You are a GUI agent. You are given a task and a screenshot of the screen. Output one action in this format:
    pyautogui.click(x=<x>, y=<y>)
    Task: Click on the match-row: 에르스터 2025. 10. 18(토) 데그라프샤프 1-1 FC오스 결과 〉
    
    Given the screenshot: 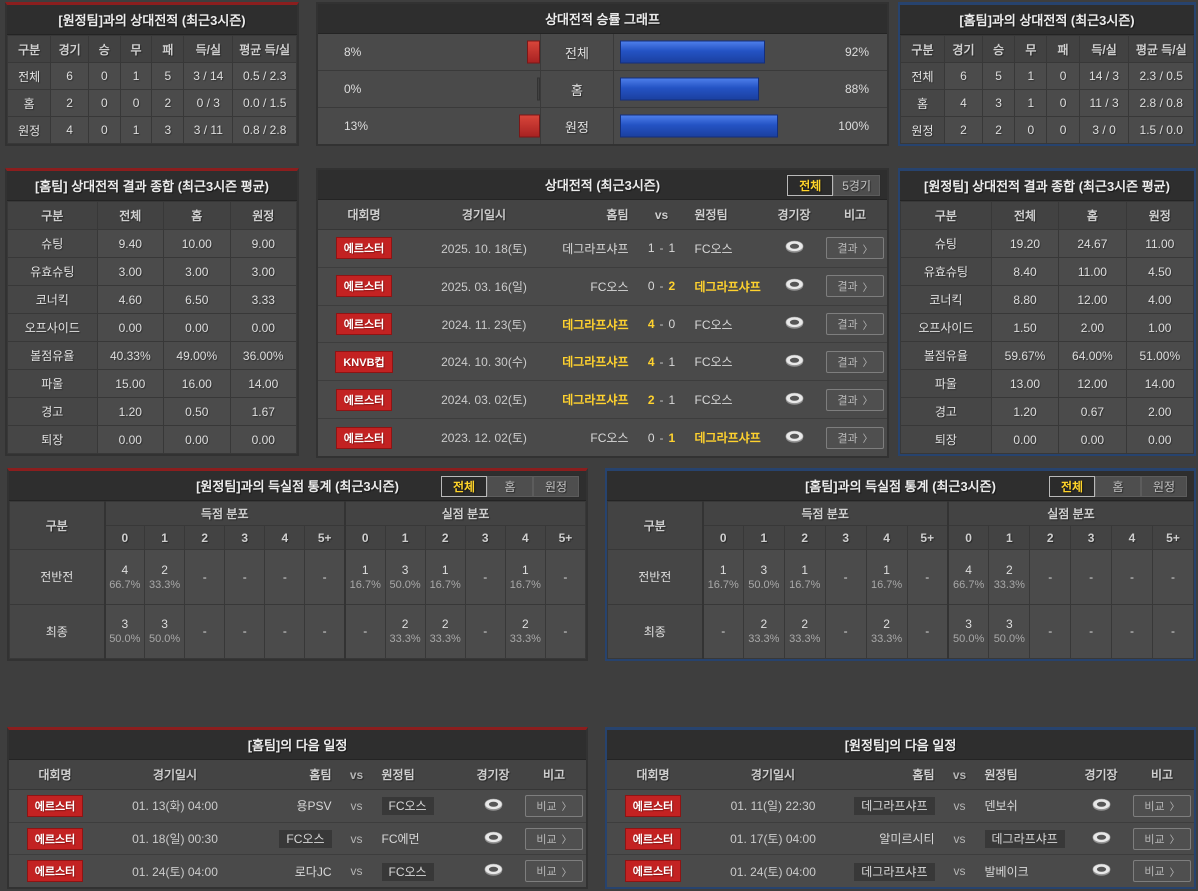 What is the action you would take?
    pyautogui.click(x=602, y=249)
    